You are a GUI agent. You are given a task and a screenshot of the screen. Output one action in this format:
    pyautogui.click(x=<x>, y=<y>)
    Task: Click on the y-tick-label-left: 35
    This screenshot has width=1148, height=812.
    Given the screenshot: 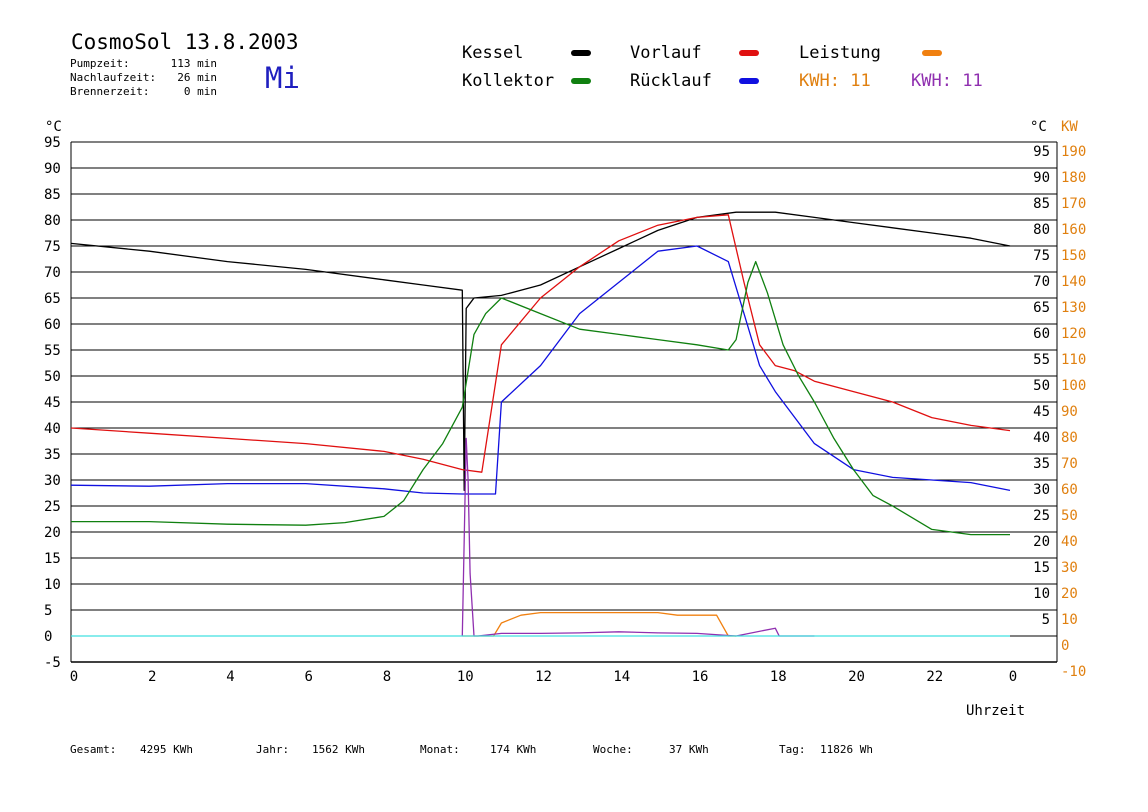 What is the action you would take?
    pyautogui.click(x=52, y=455)
    